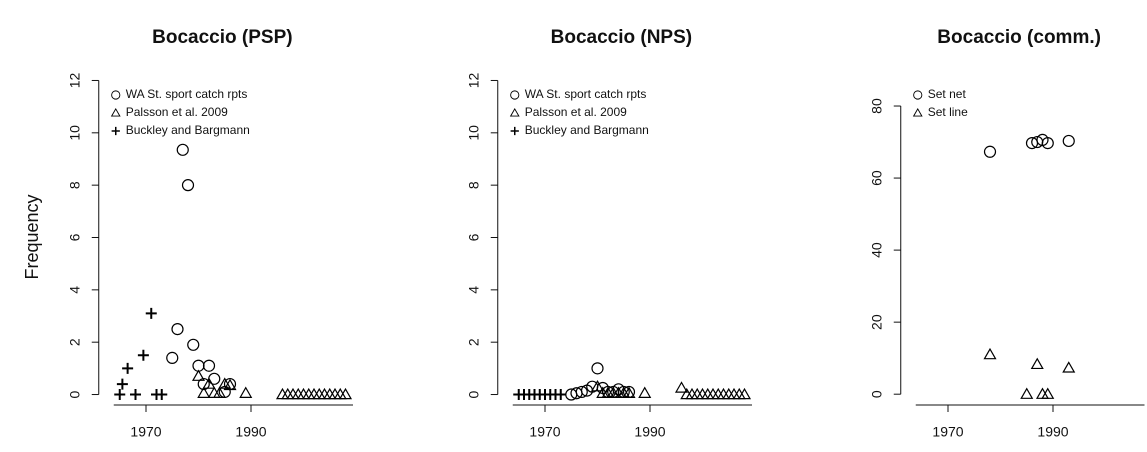  Describe the element at coordinates (948, 112) in the screenshot. I see `legend-label: Set line` at that location.